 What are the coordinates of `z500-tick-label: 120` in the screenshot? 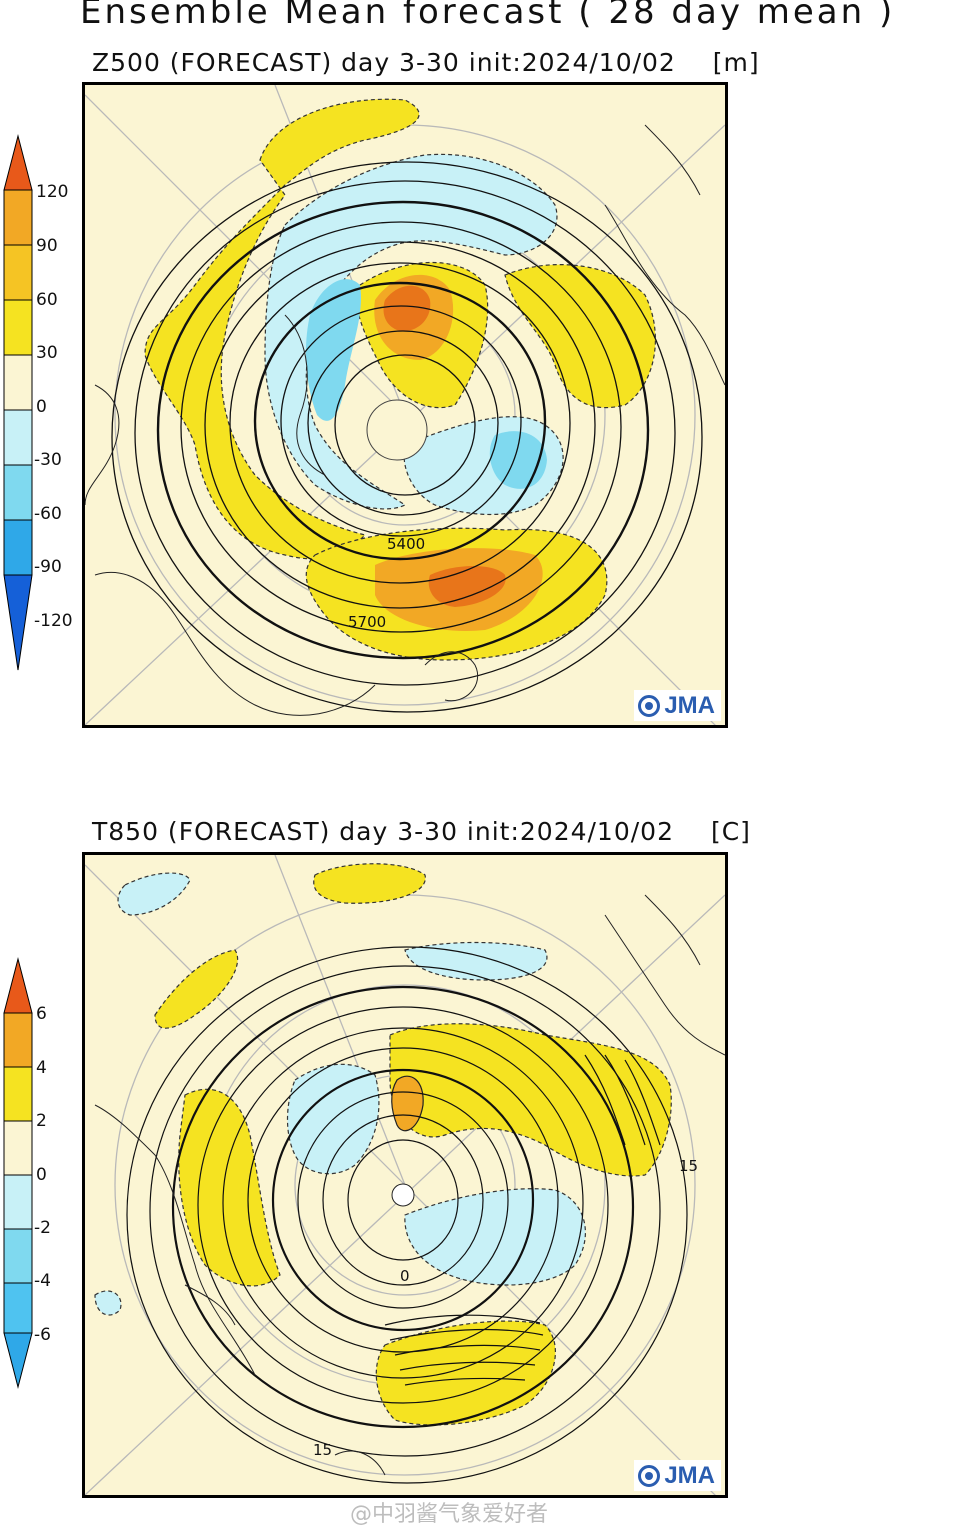 It's located at (52, 192).